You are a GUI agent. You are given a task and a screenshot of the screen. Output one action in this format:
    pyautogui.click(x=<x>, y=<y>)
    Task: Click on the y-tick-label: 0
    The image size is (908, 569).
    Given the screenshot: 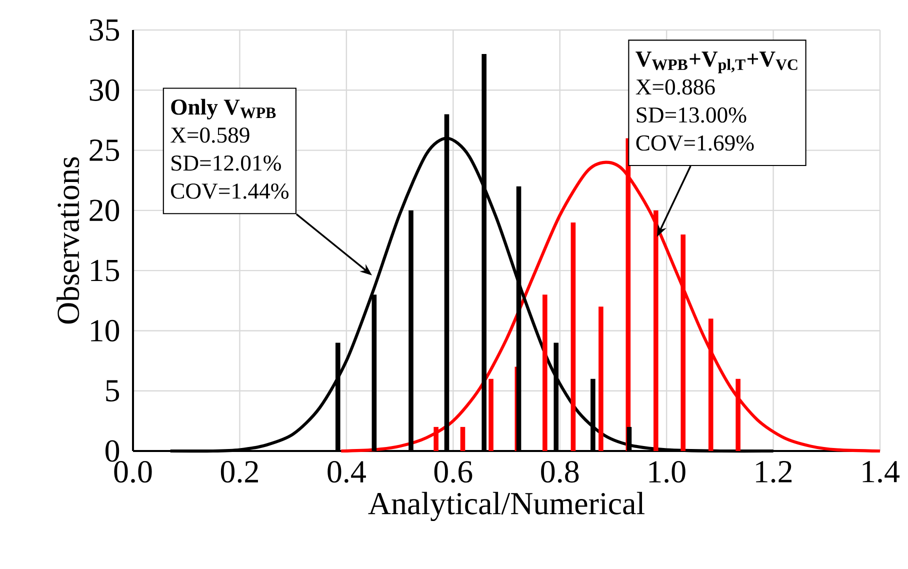 What is the action you would take?
    pyautogui.click(x=113, y=451)
    